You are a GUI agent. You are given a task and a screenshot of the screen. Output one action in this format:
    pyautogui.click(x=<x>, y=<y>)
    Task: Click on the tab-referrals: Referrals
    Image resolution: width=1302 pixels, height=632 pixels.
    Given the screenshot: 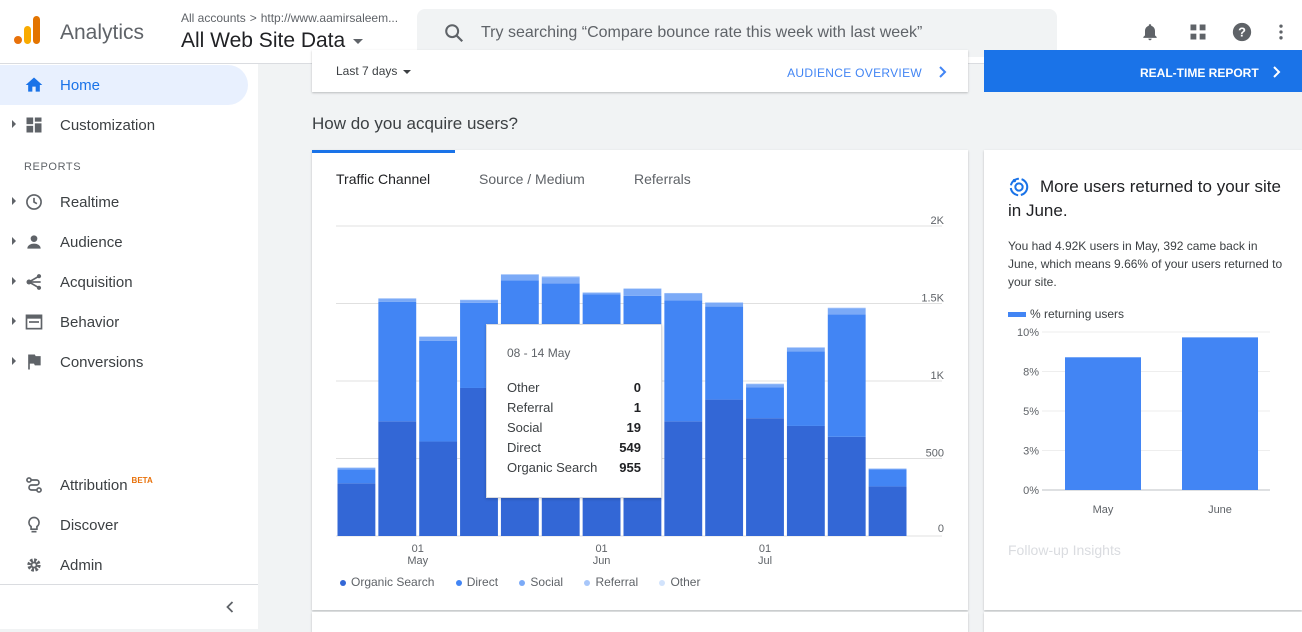 What is the action you would take?
    pyautogui.click(x=662, y=179)
    